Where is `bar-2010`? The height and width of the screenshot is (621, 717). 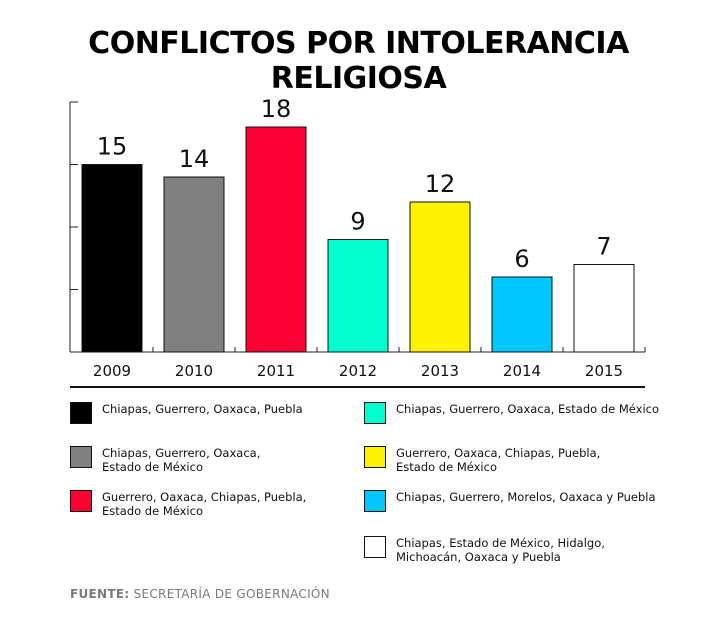 bar-2010 is located at coordinates (194, 264).